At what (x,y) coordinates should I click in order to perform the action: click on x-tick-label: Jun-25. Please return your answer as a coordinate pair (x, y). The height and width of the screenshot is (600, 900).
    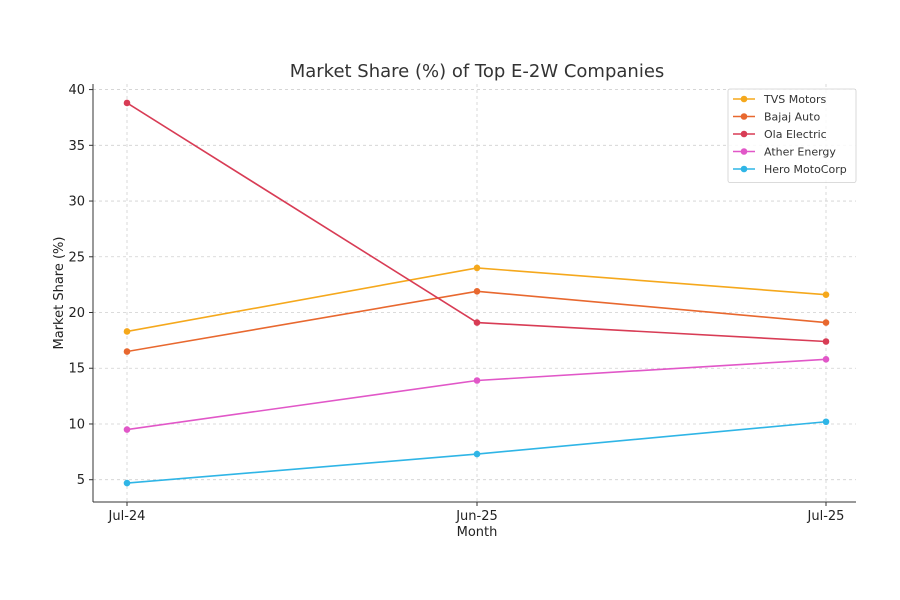
    Looking at the image, I should click on (476, 516).